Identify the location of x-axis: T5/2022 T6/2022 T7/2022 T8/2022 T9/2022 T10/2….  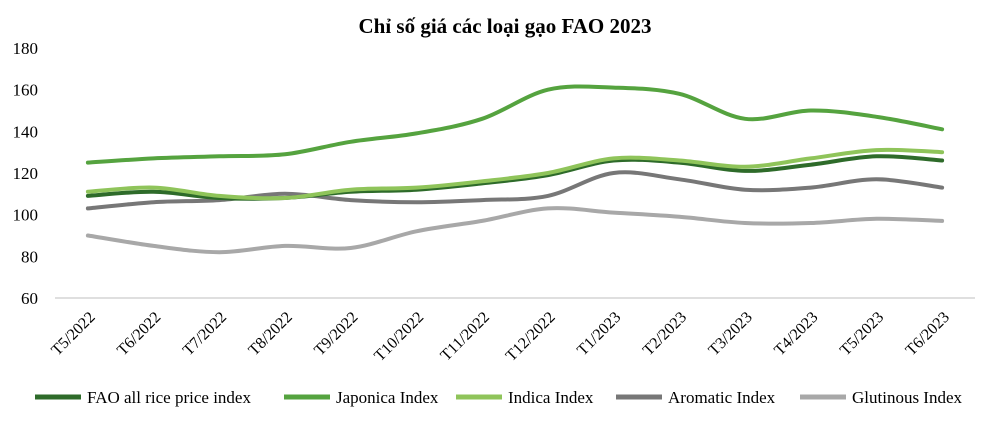
(511, 331).